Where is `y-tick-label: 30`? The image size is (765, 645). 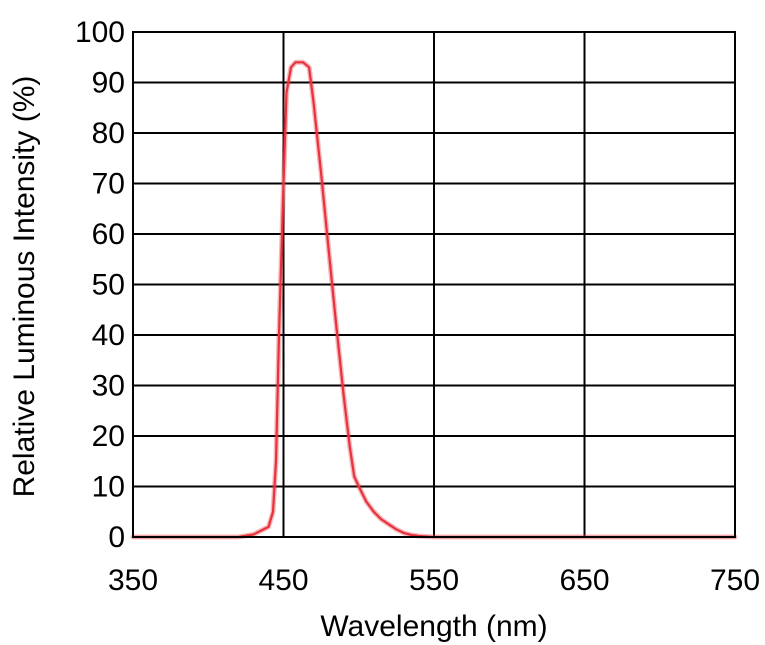
y-tick-label: 30 is located at coordinates (108, 386).